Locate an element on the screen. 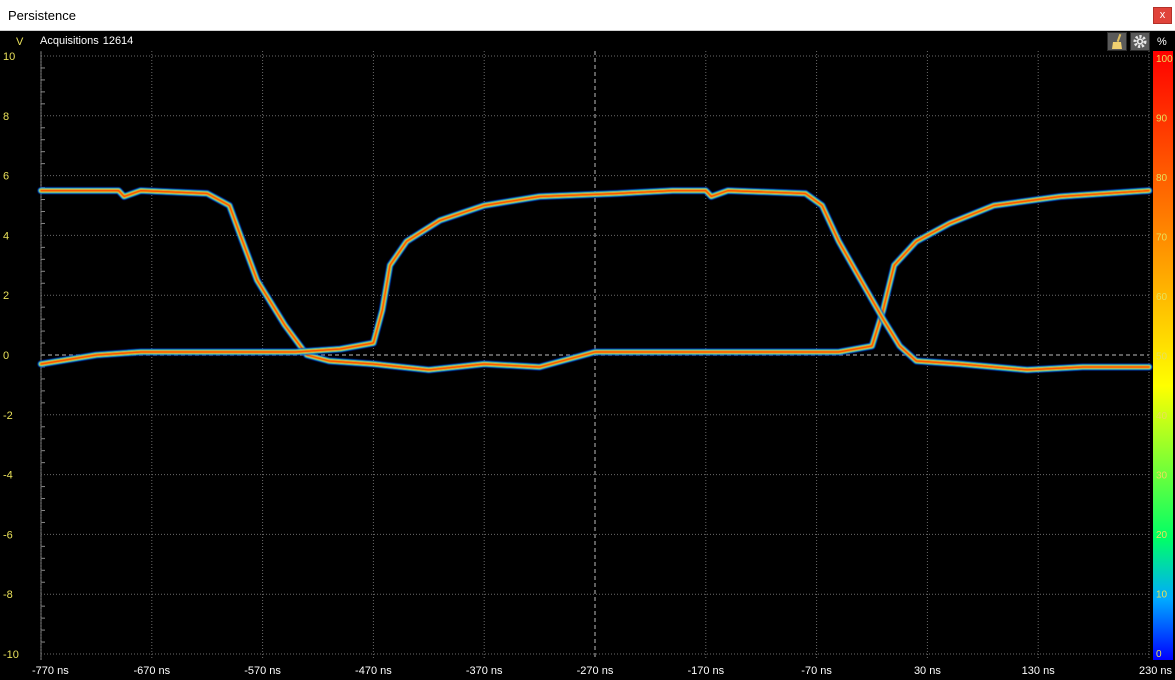  colorbar-unit-label: % is located at coordinates (1162, 42).